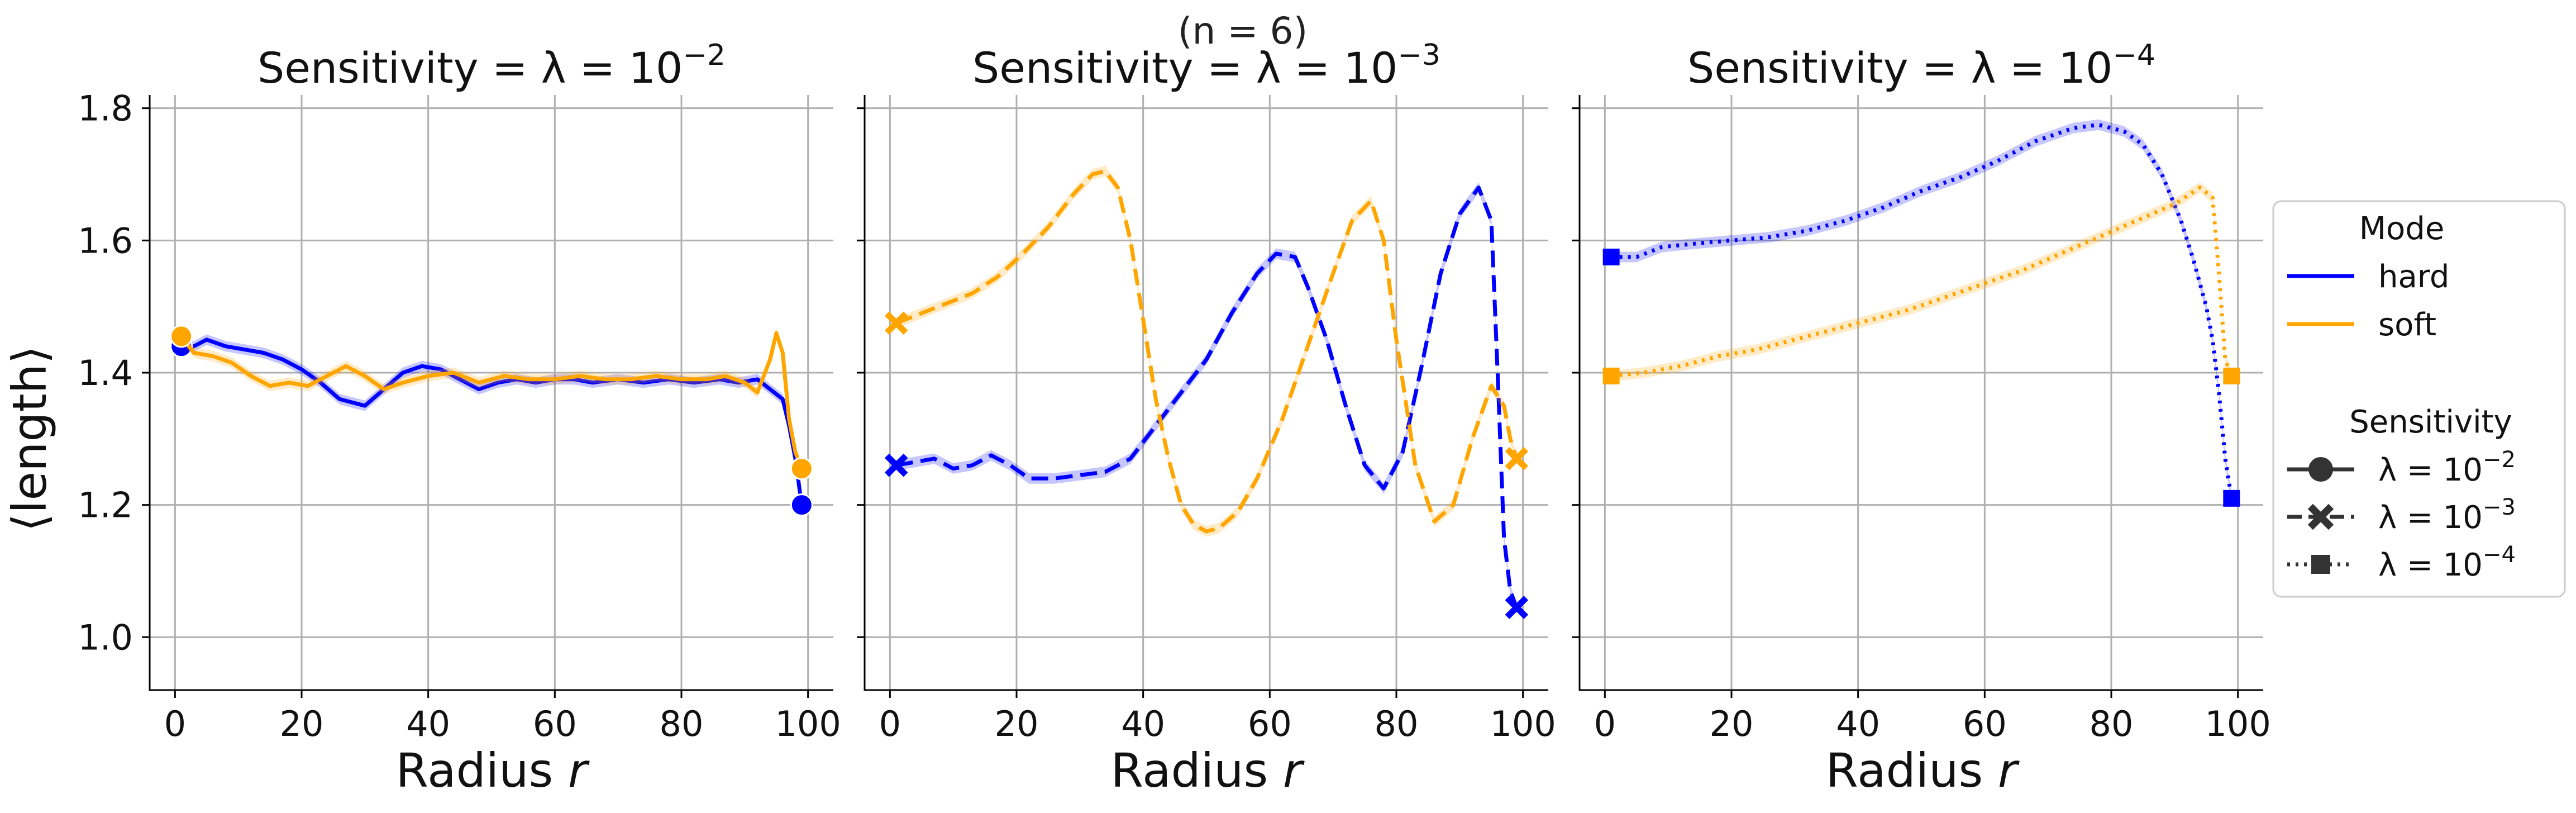 Image resolution: width=2576 pixels, height=813 pixels. I want to click on legend-item-lambda-3: λ = 10−3, so click(2401, 515).